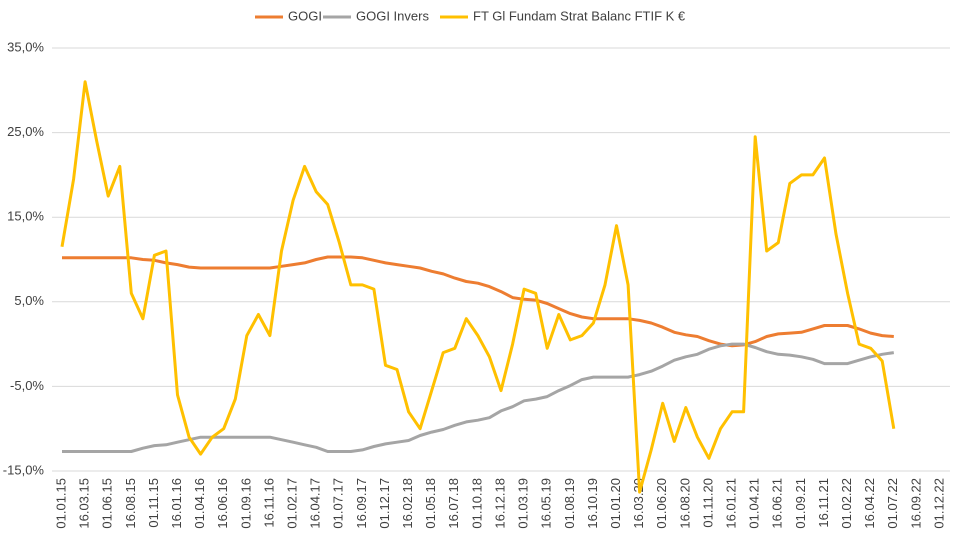 This screenshot has height=556, width=953. What do you see at coordinates (222, 503) in the screenshot?
I see `x-tick-label: 16.06.16` at bounding box center [222, 503].